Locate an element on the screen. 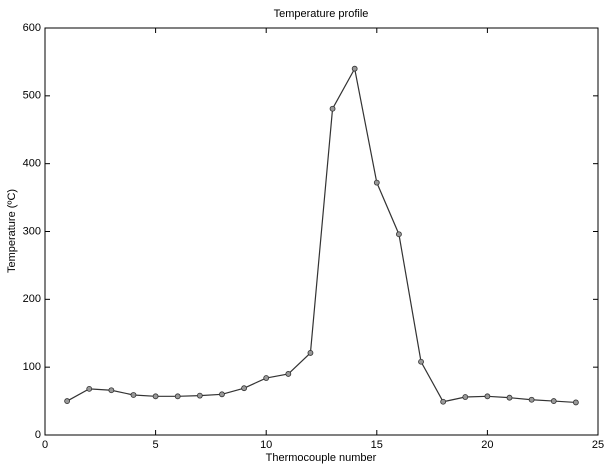 This screenshot has width=606, height=466. y-axis-label: Temperature (ºC) is located at coordinates (12, 231).